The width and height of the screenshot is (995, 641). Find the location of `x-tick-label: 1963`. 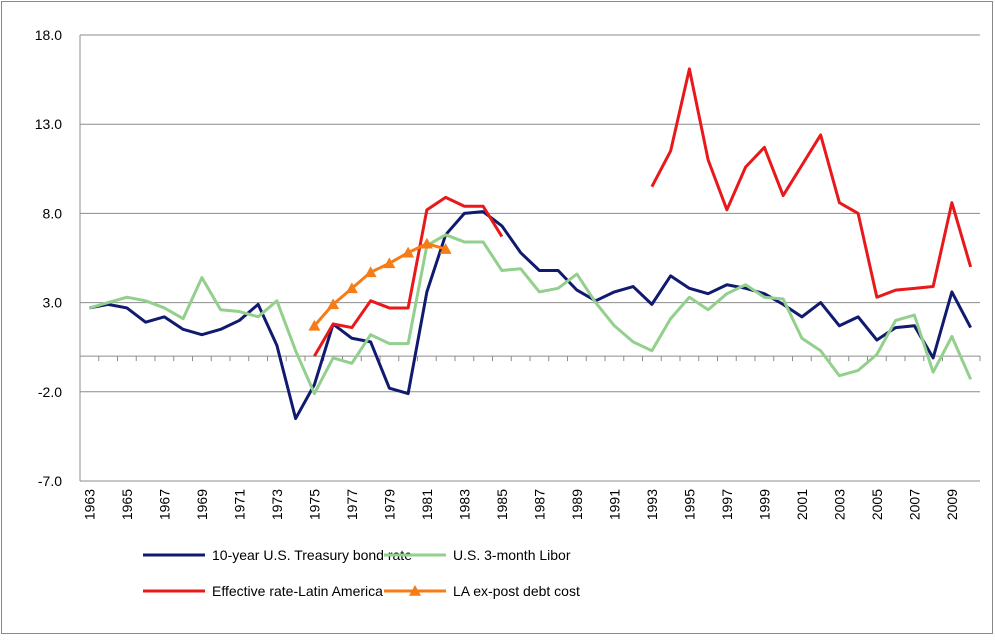

x-tick-label: 1963 is located at coordinates (89, 504).